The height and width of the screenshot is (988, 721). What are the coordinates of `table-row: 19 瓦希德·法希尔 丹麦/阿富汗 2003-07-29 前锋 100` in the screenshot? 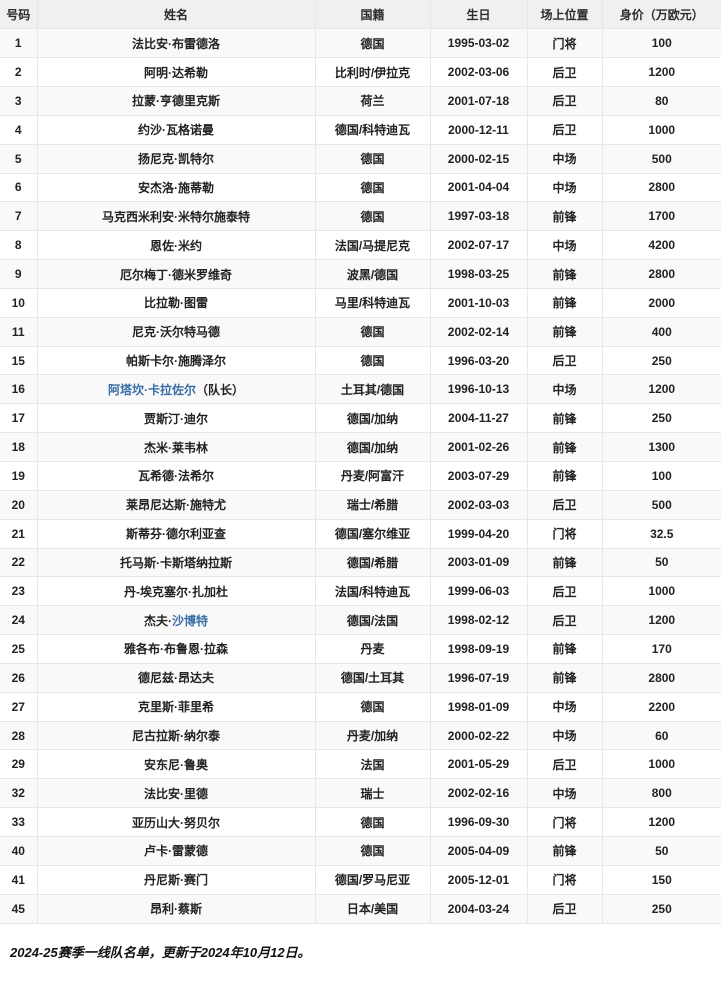 It's located at (360, 476).